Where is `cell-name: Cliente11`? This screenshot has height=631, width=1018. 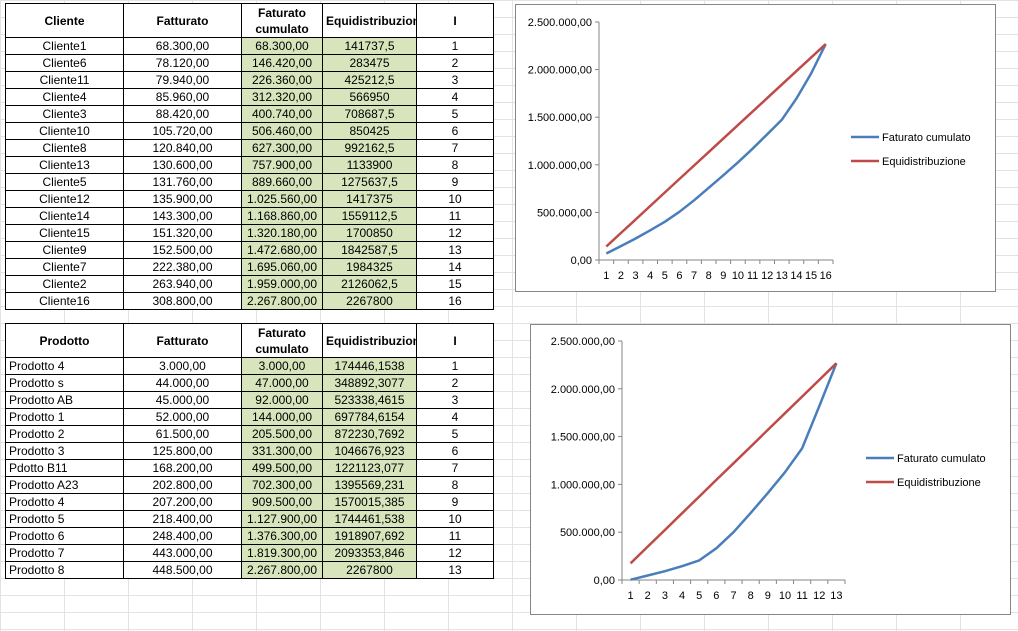
cell-name: Cliente11 is located at coordinates (64, 80).